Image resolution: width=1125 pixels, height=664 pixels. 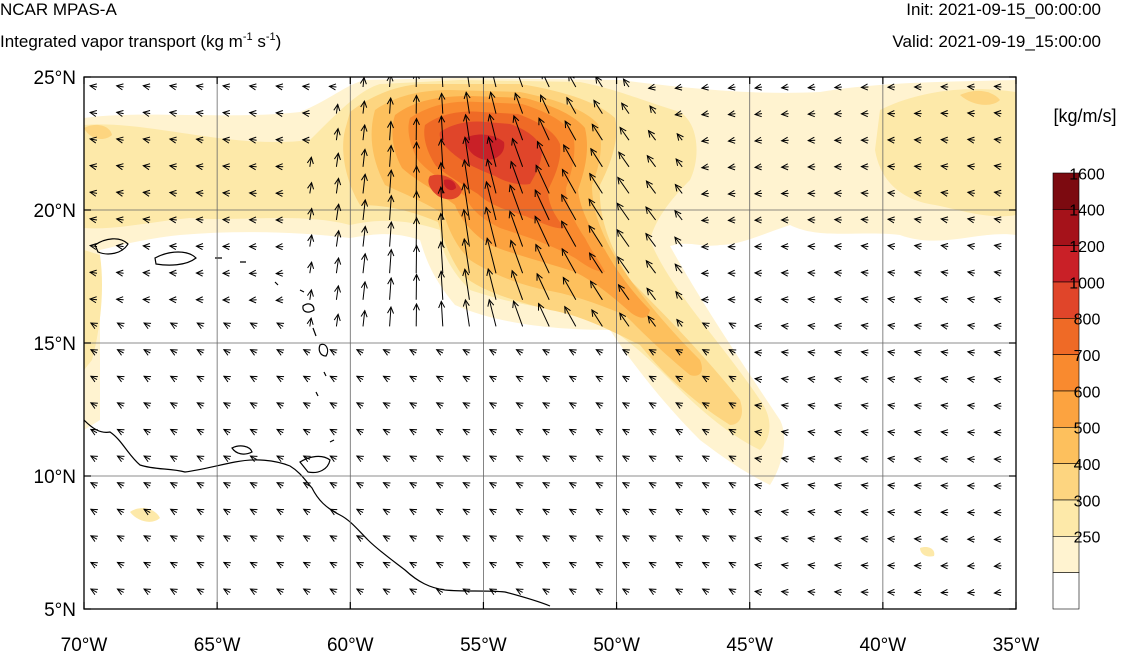 What do you see at coordinates (1087, 501) in the screenshot?
I see `colorbar-level-label: 300` at bounding box center [1087, 501].